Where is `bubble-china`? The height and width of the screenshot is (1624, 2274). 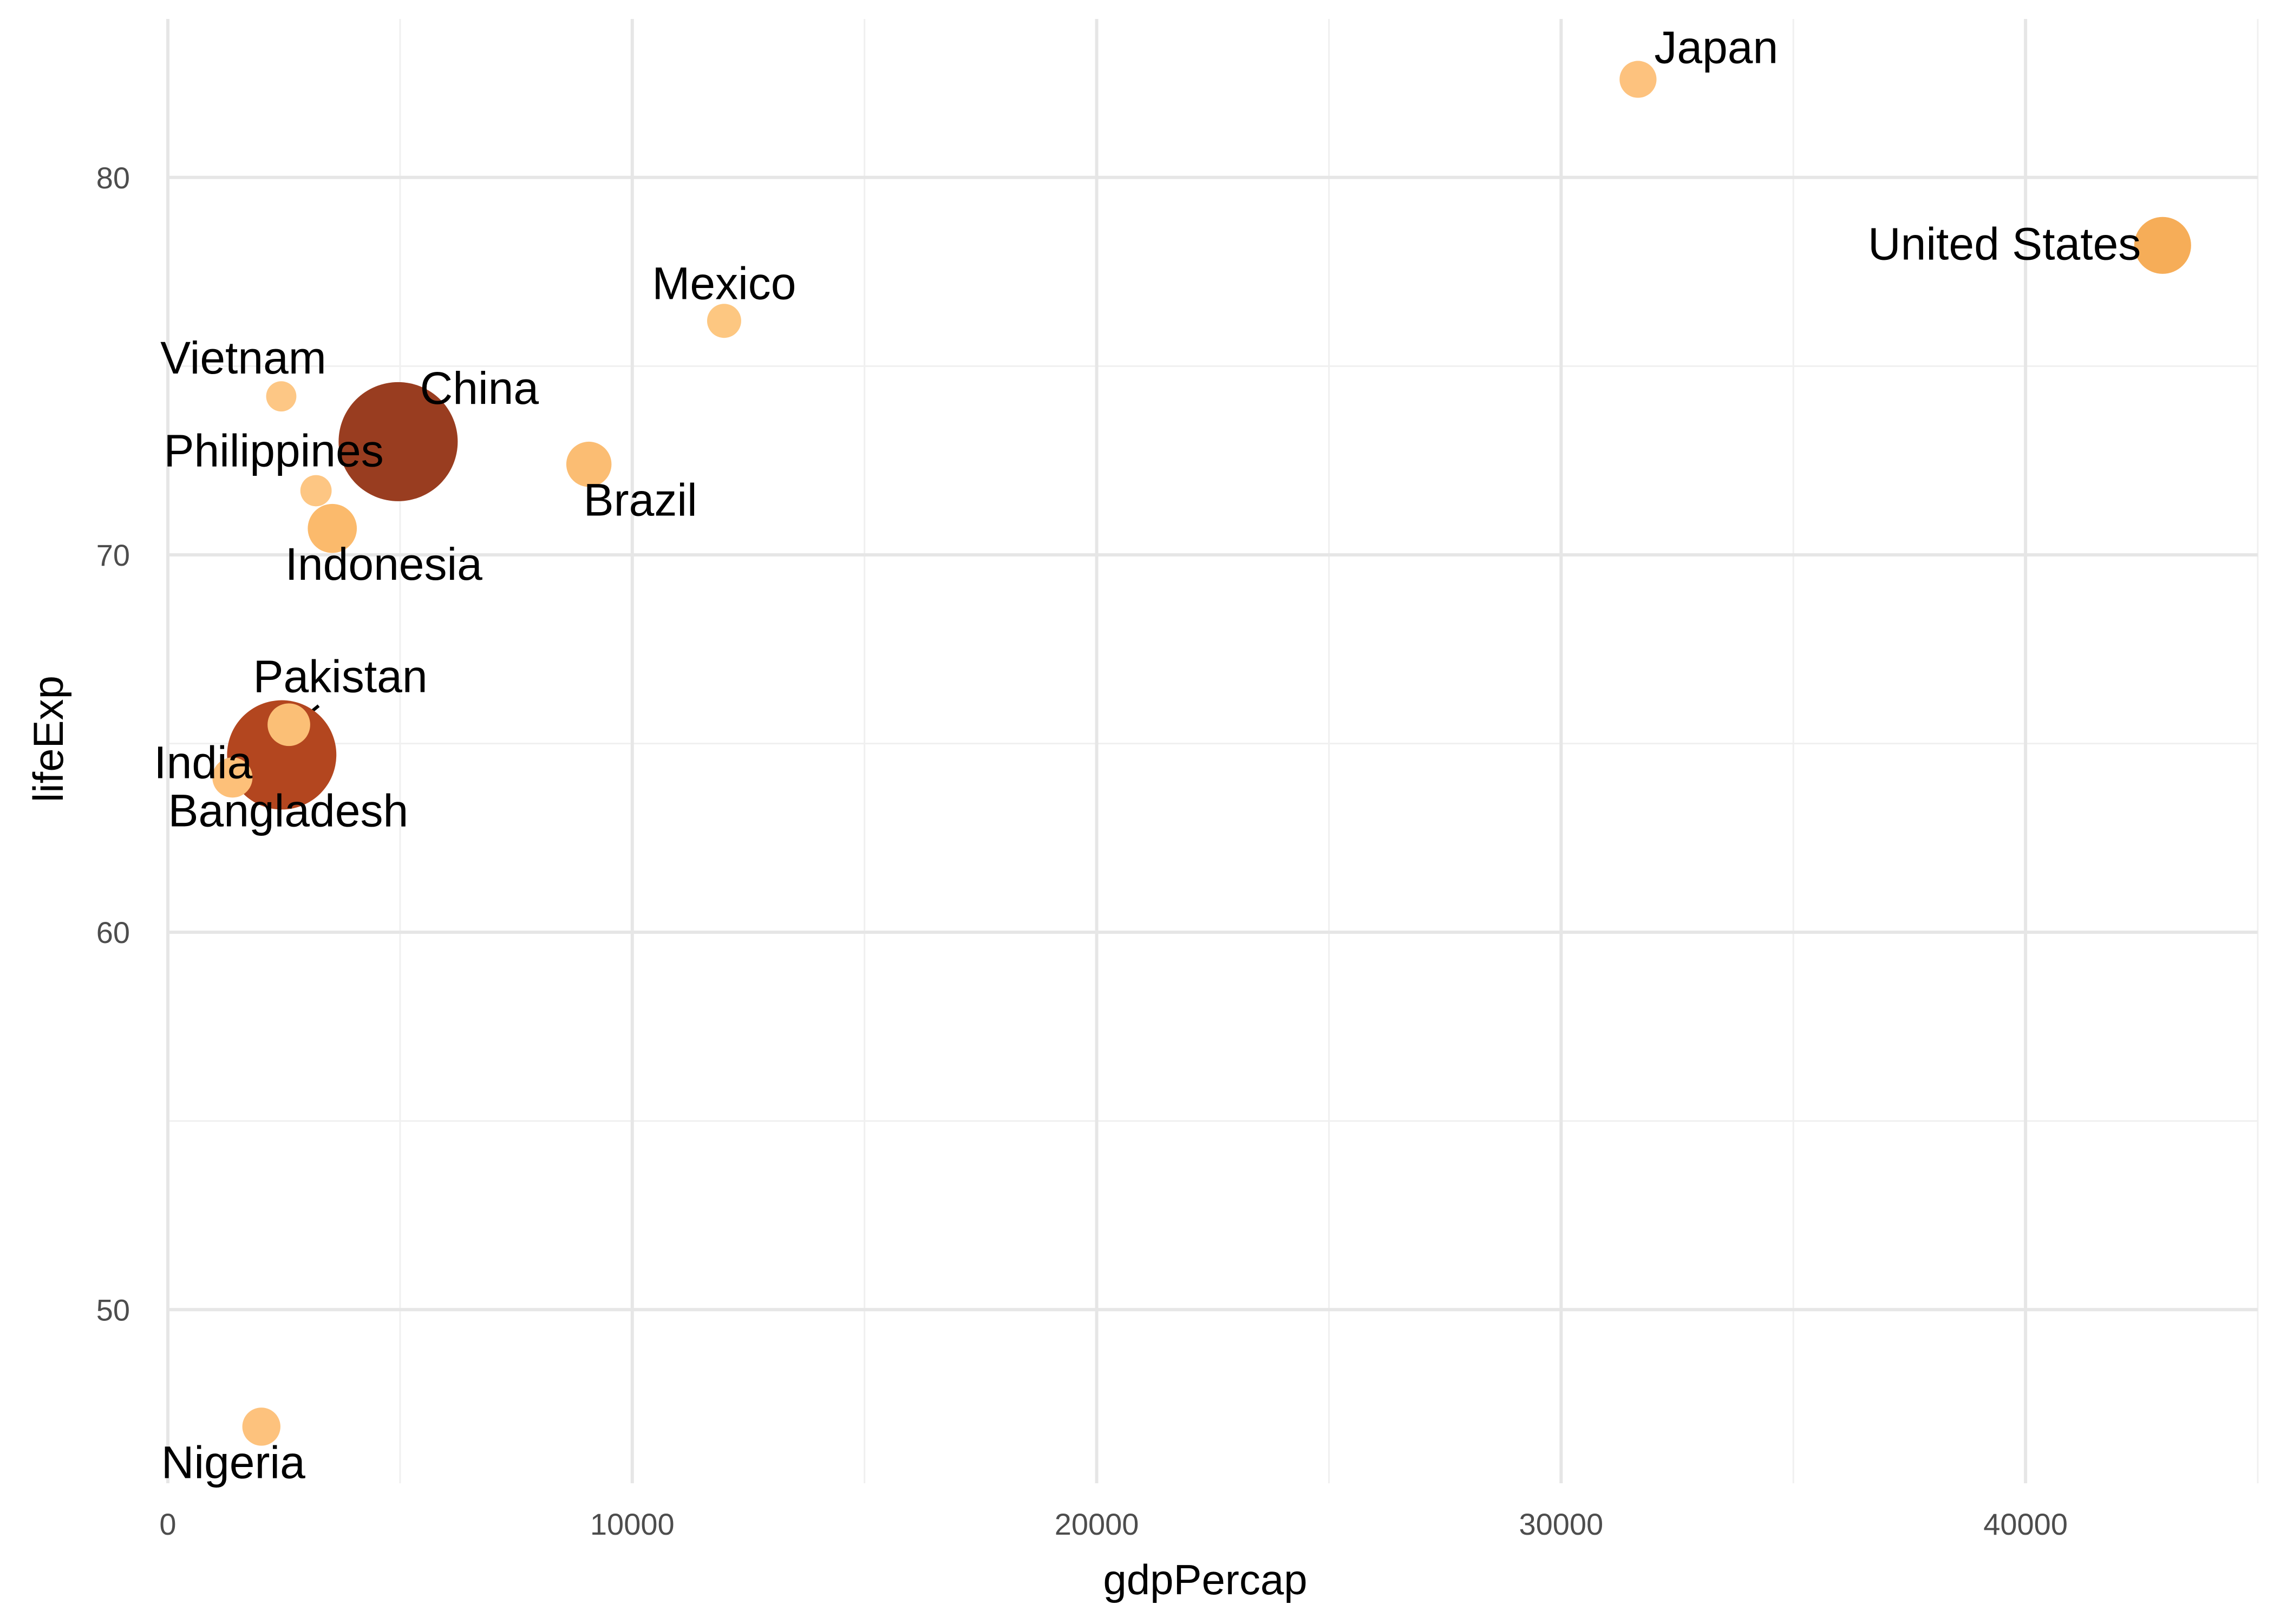 bubble-china is located at coordinates (398, 441).